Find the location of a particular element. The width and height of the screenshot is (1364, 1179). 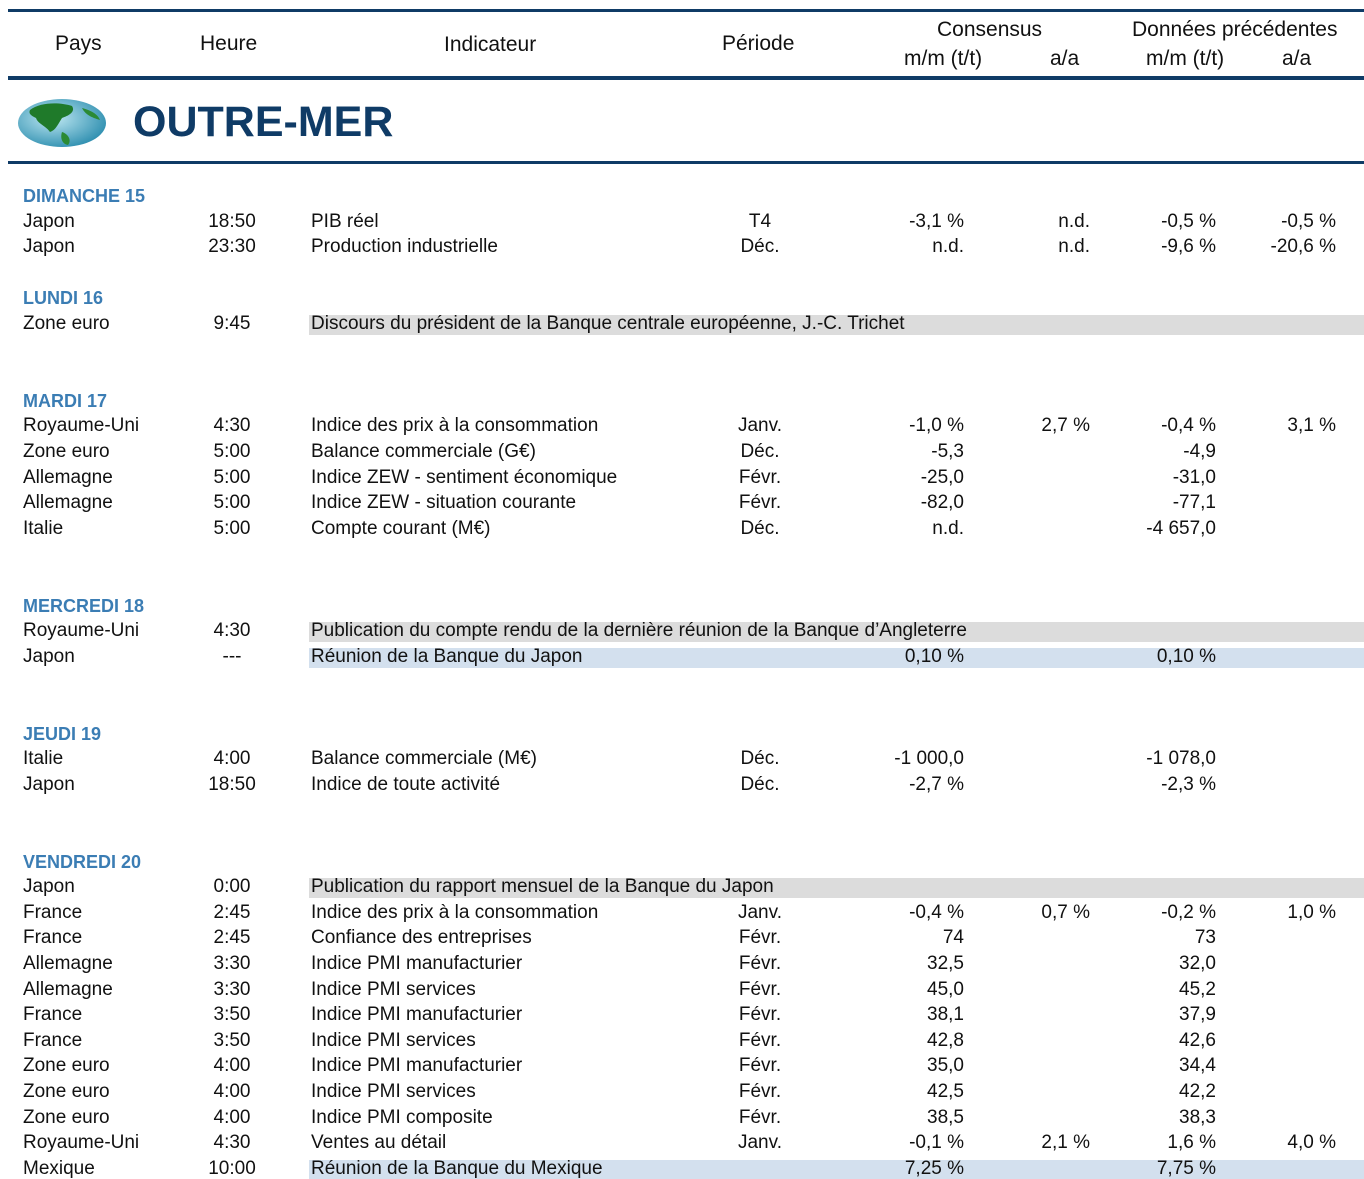

cell-prev-mm: -0,5 % is located at coordinates (1188, 221).